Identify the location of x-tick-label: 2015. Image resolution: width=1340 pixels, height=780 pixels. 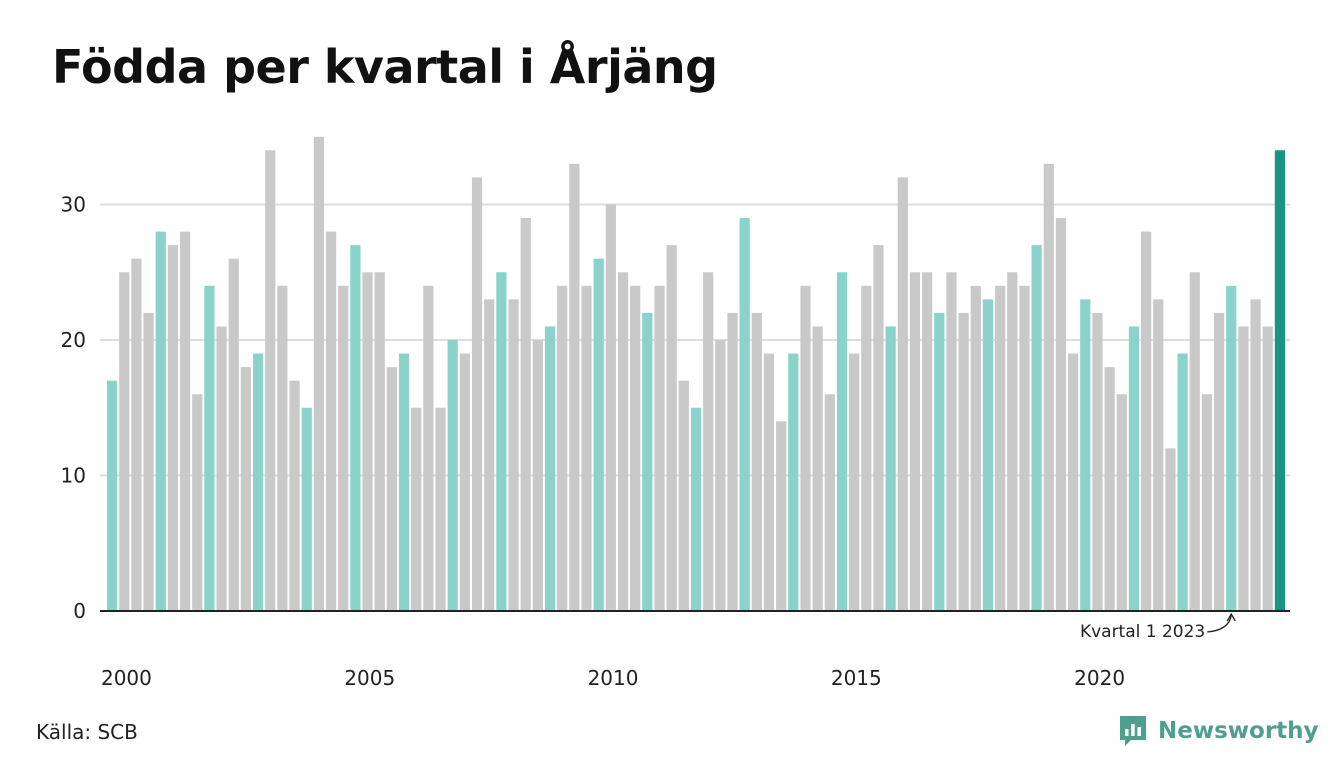
(856, 678).